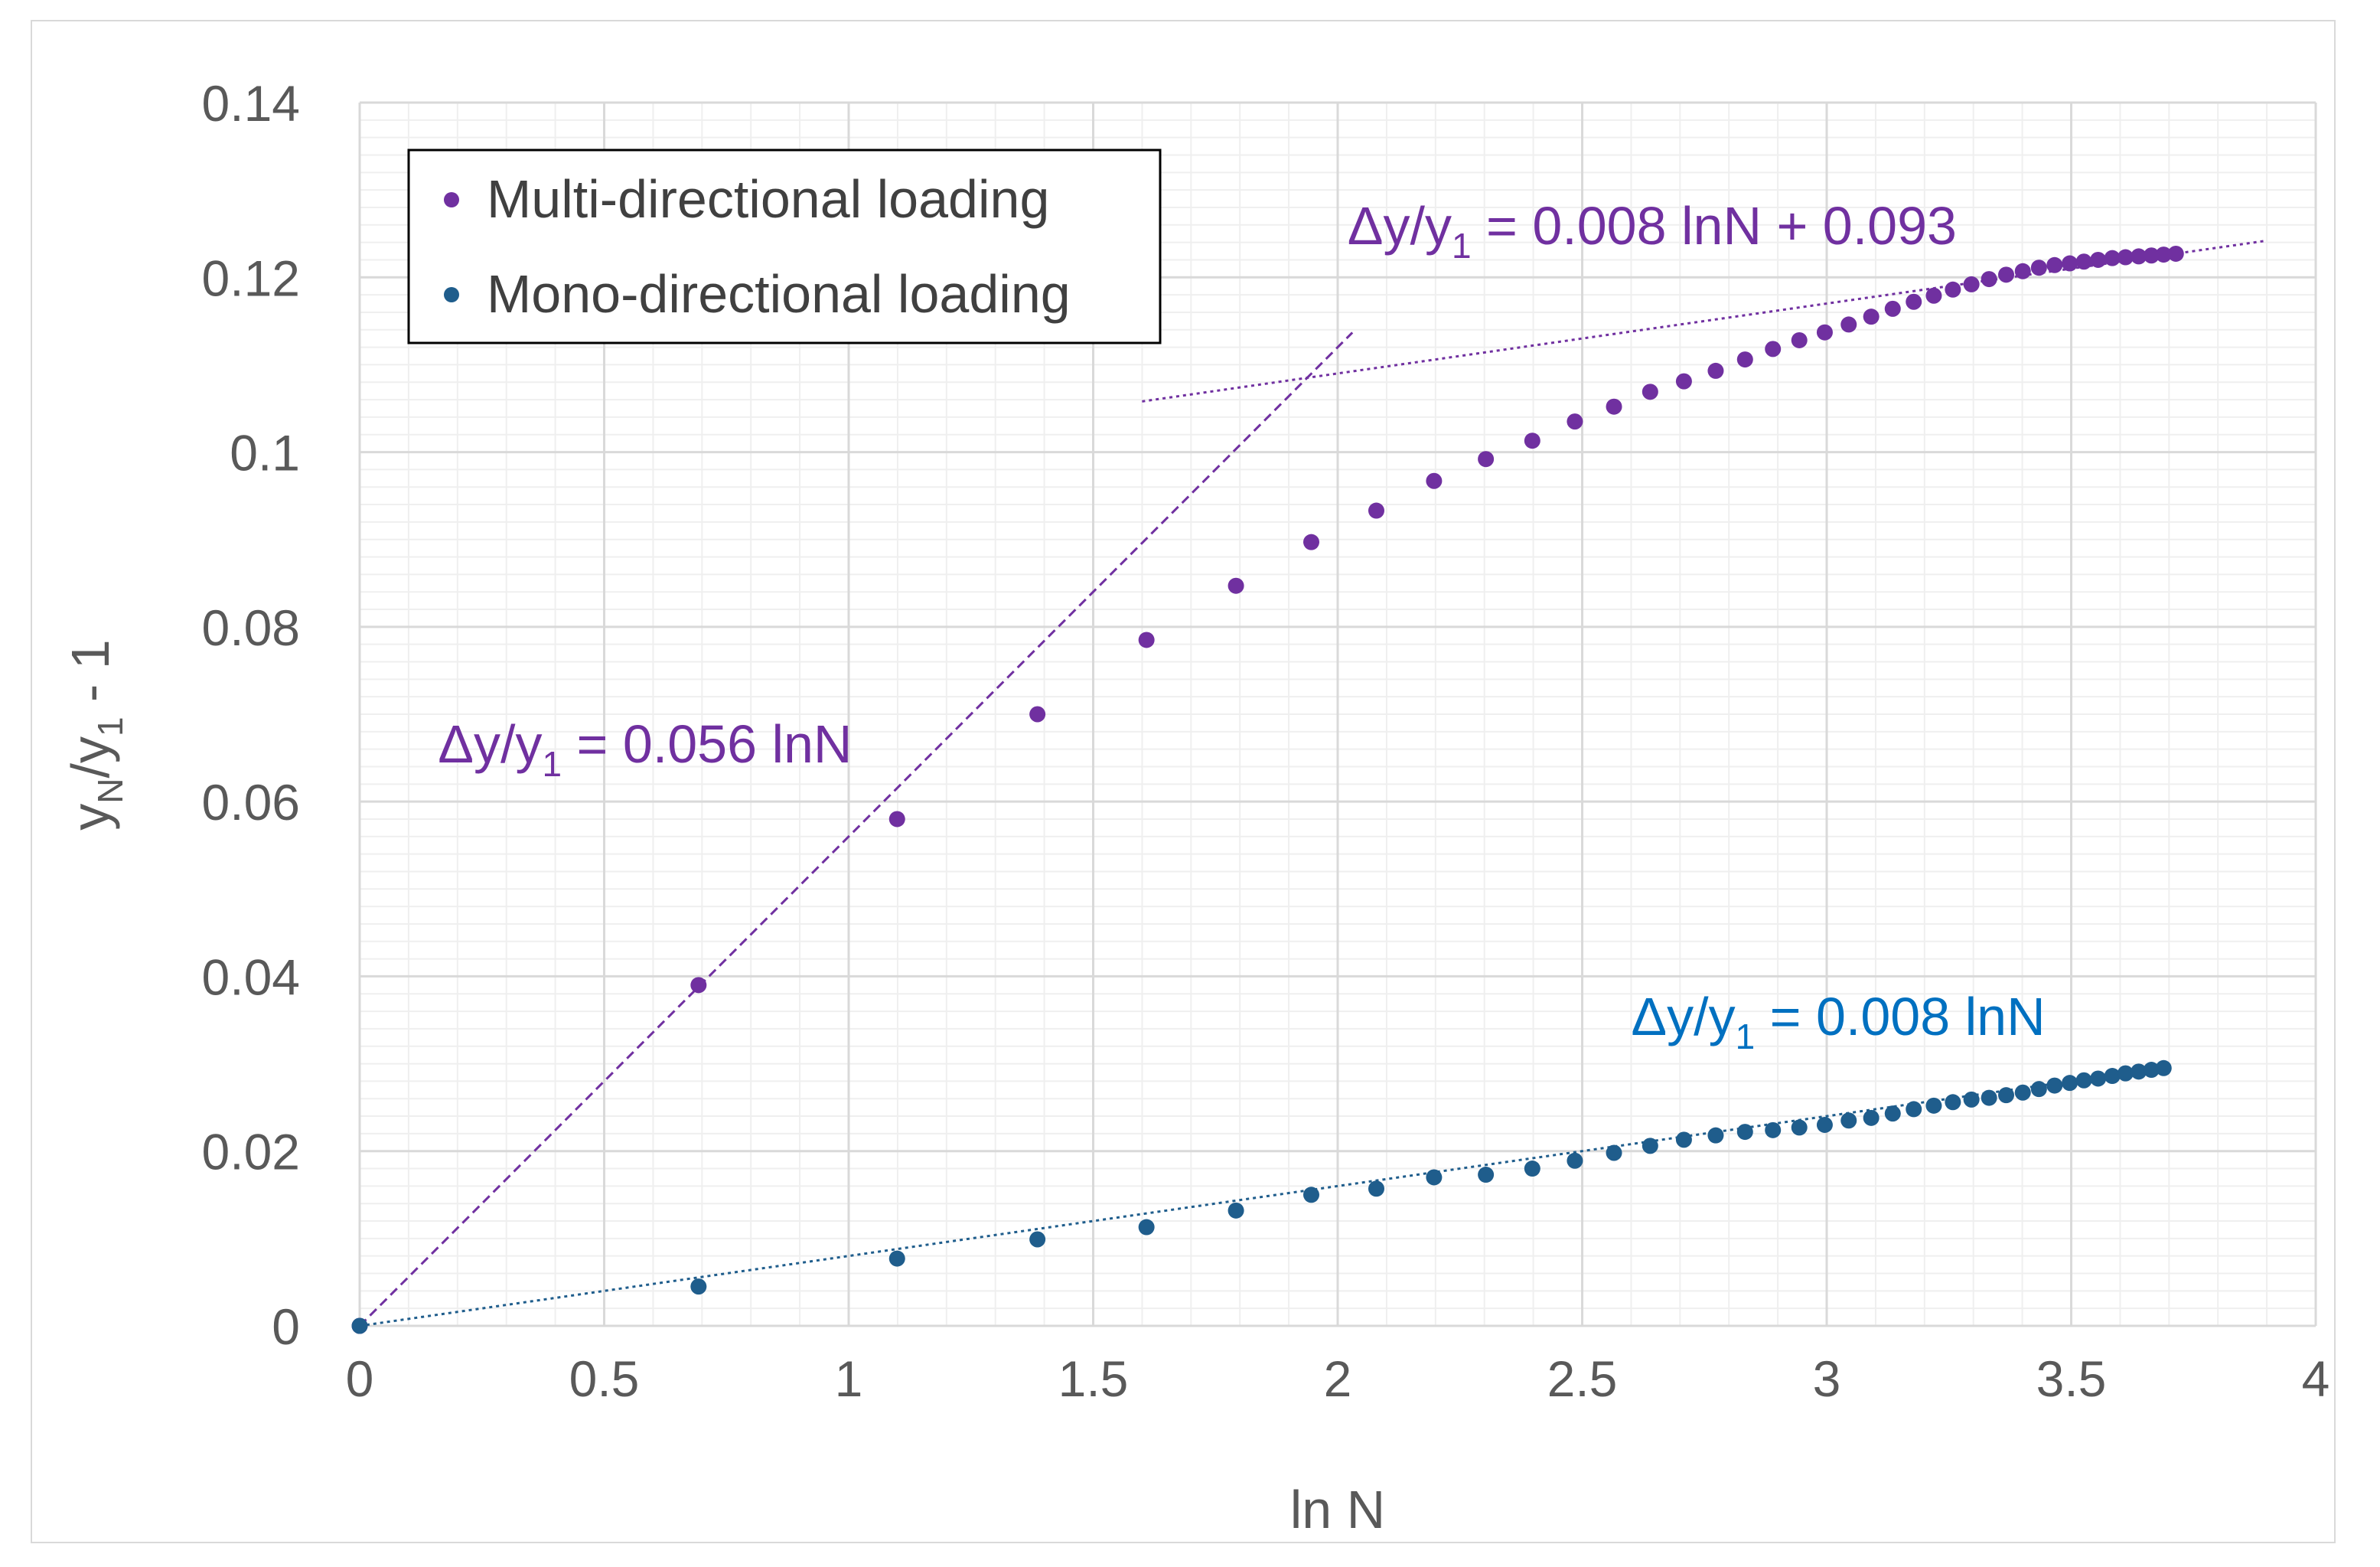 Image resolution: width=2380 pixels, height=1567 pixels. Describe the element at coordinates (286, 1327) in the screenshot. I see `y-tick-label: 0` at that location.